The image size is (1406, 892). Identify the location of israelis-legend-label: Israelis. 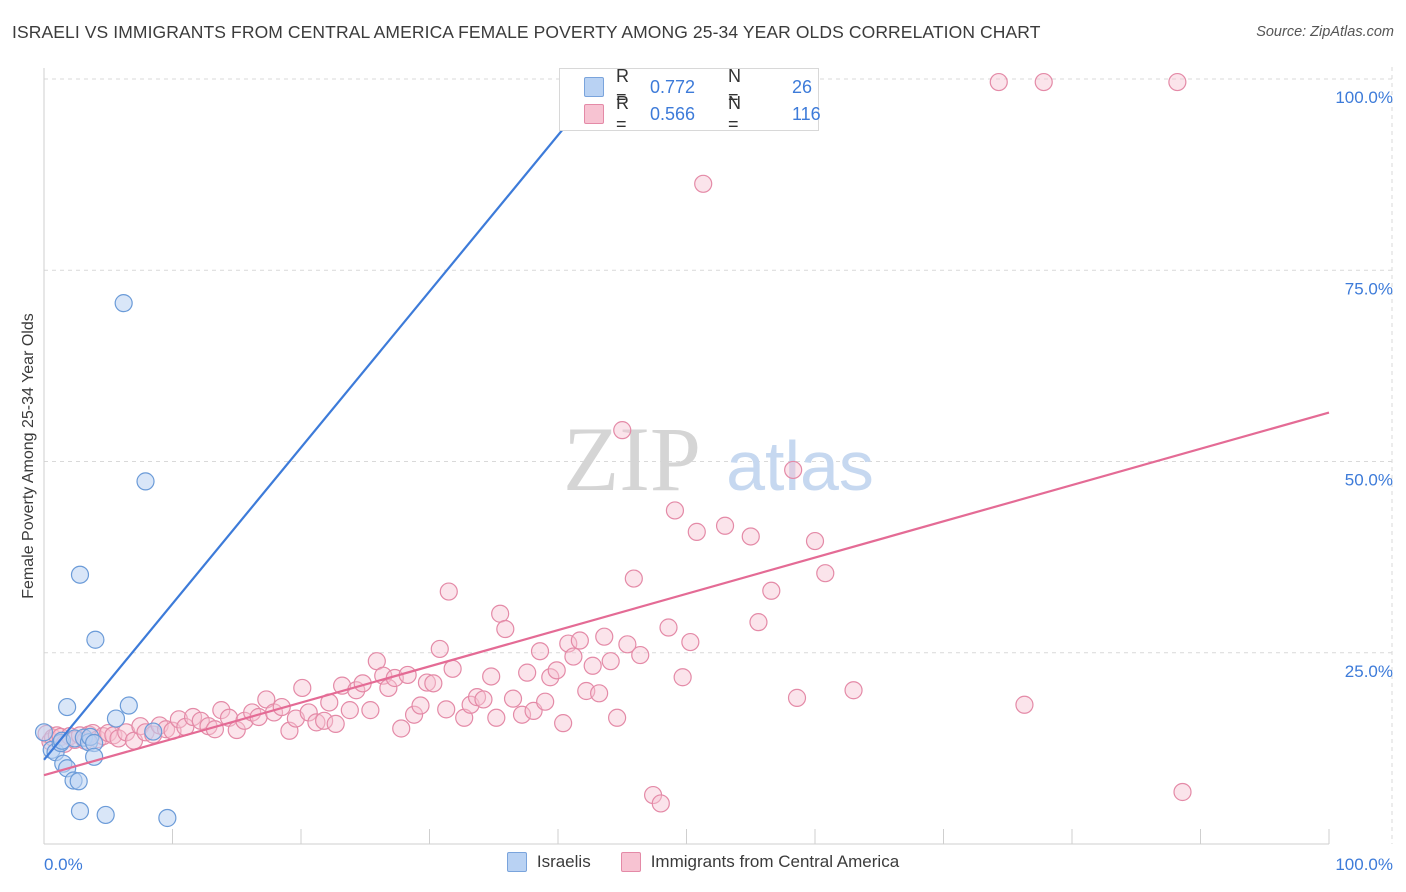
(563, 861).